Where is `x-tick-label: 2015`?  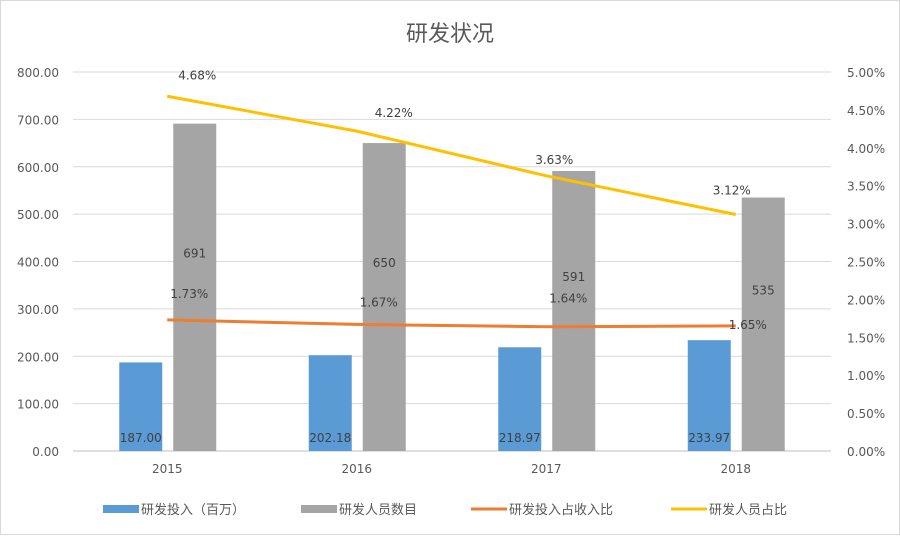 x-tick-label: 2015 is located at coordinates (167, 469).